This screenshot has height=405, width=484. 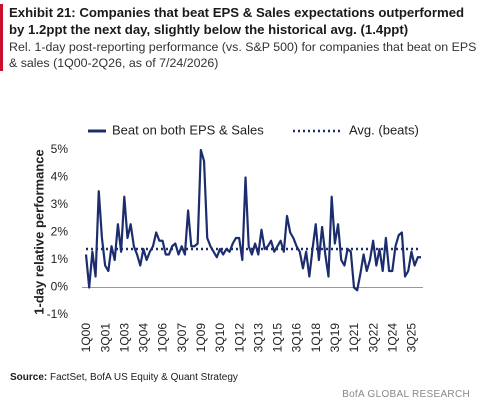 What do you see at coordinates (60, 149) in the screenshot?
I see `y-tick-label: 5%` at bounding box center [60, 149].